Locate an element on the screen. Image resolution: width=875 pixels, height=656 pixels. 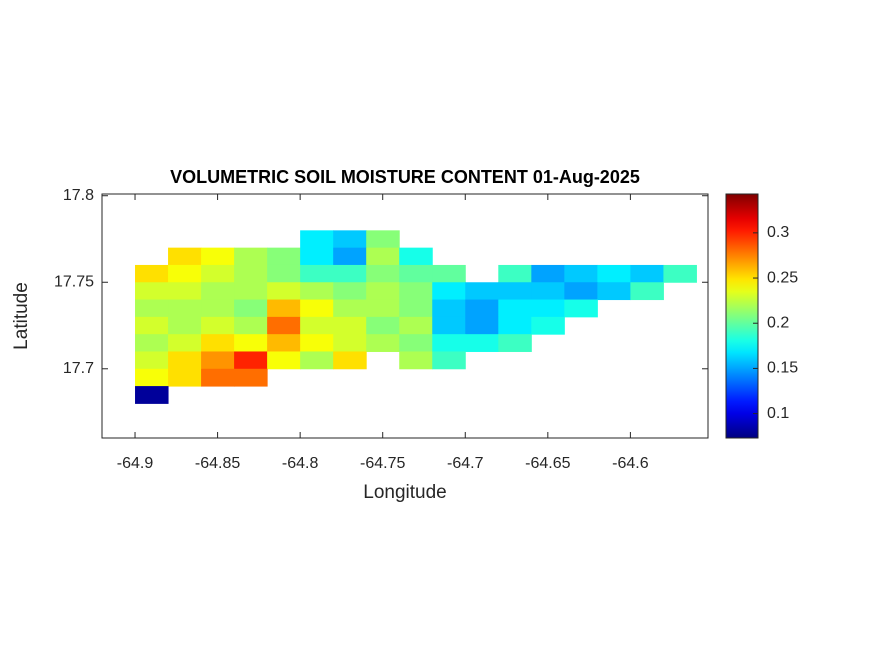
colorbar-tick-label: 0.15 is located at coordinates (782, 368).